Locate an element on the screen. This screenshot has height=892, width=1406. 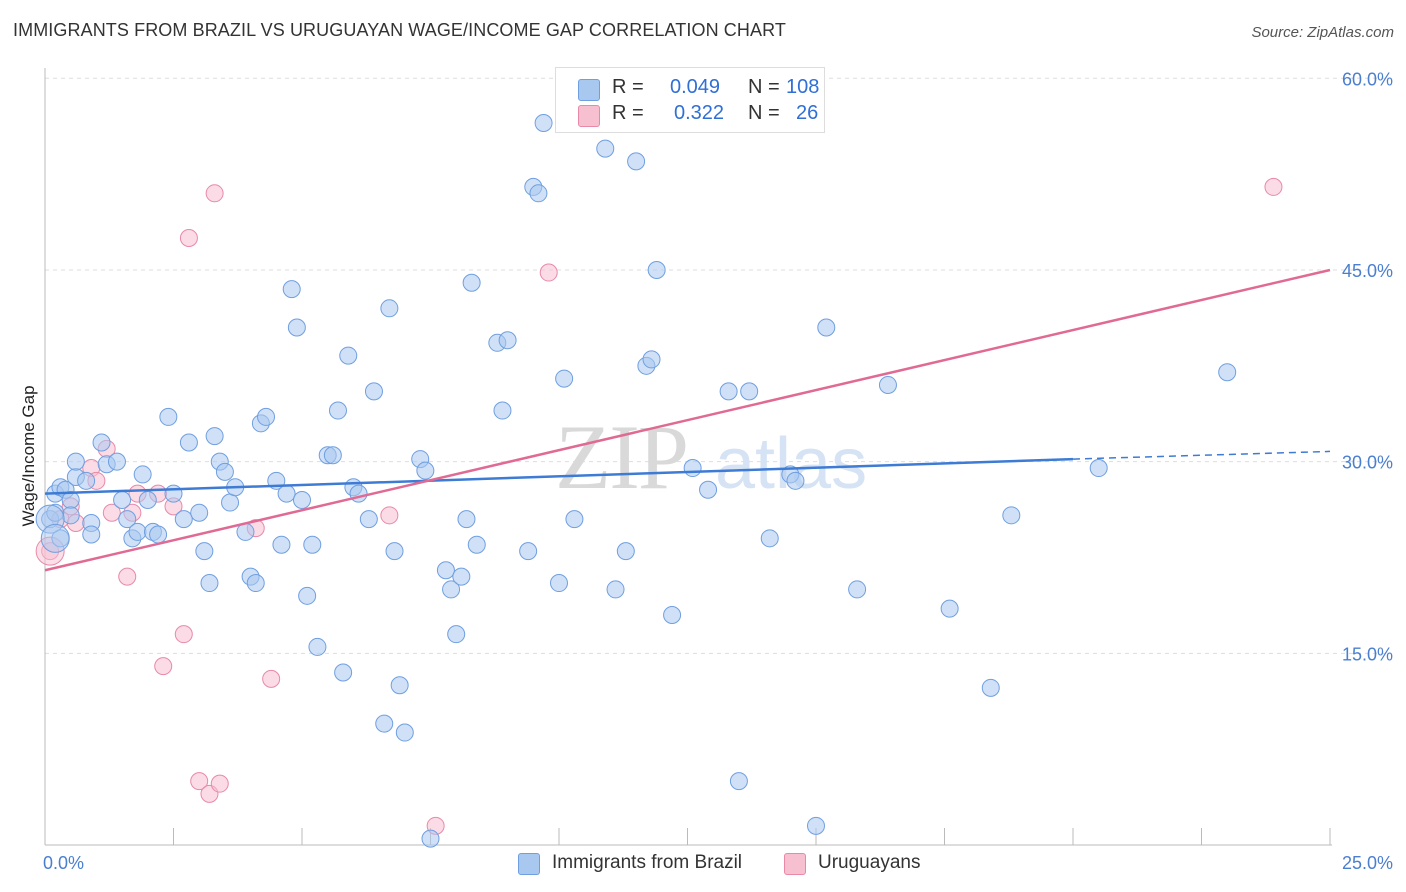
brazil-trend-line is located at coordinates (559, 476).